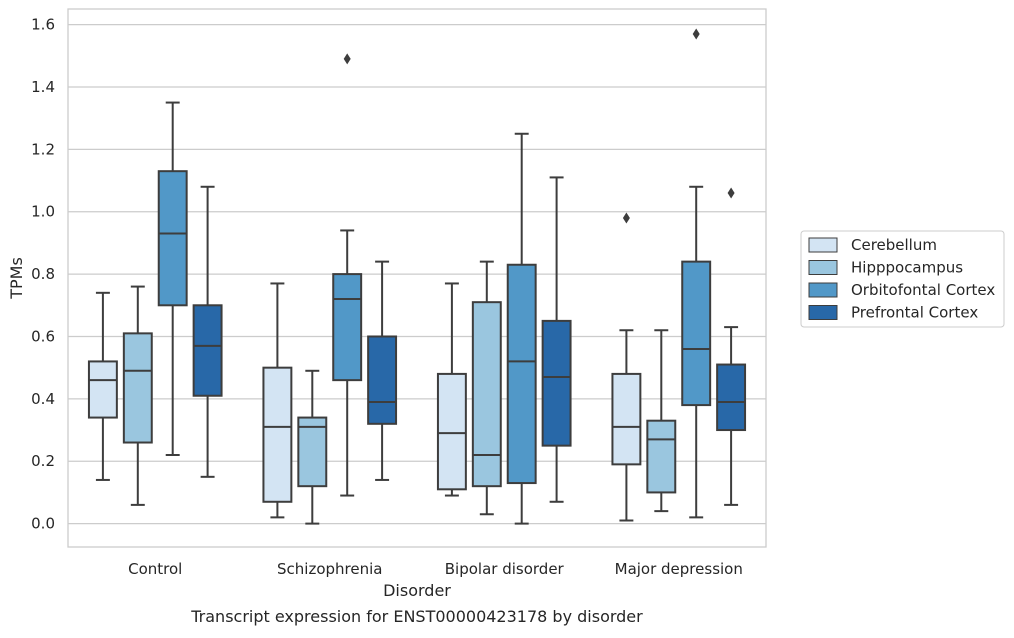 The height and width of the screenshot is (638, 1014). Describe the element at coordinates (43, 461) in the screenshot. I see `y-tick-label: 0.2` at that location.